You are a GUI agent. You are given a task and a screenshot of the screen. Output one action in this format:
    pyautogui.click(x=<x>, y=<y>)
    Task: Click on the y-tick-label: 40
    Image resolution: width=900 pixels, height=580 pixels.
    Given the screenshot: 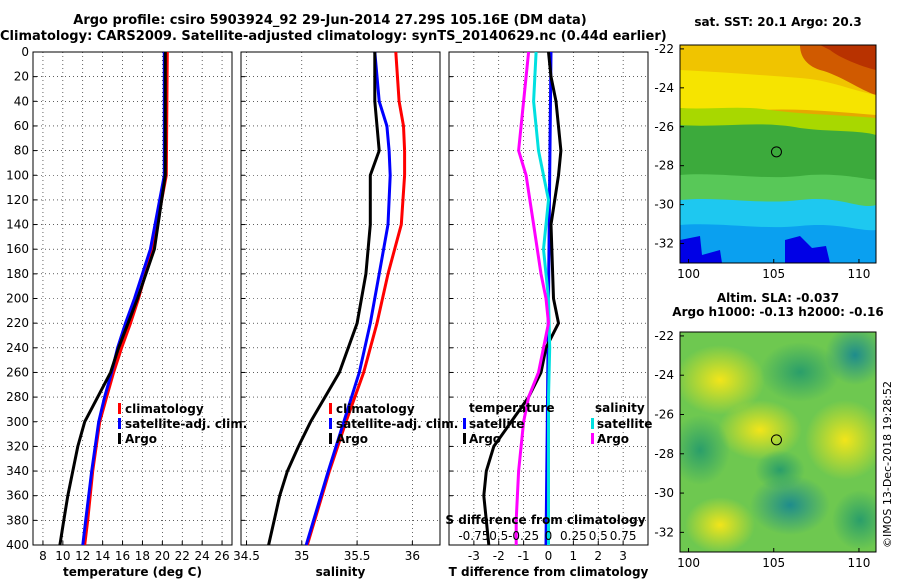 What is the action you would take?
    pyautogui.click(x=21, y=101)
    